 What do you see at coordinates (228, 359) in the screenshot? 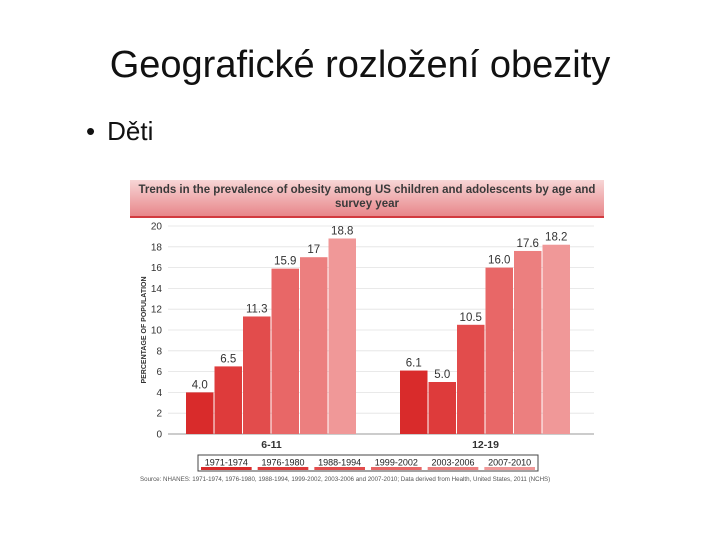
I see `data-label: 6.5` at bounding box center [228, 359].